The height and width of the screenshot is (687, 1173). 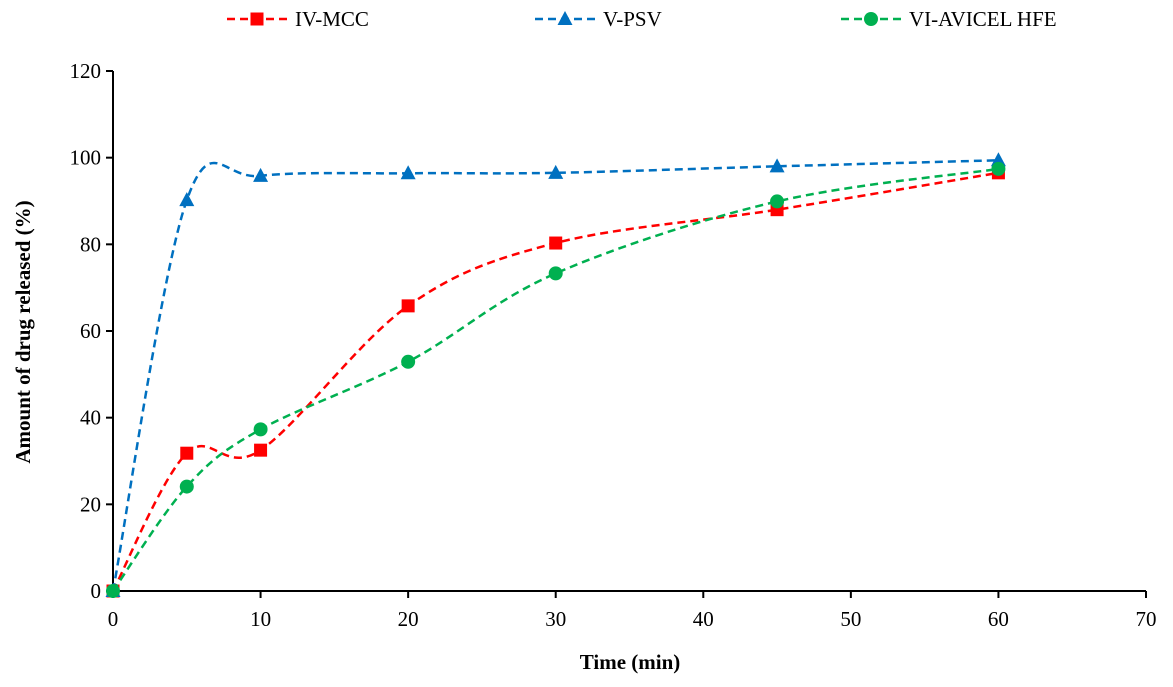 I want to click on legend-item: VI-AVICEL HFE, so click(x=949, y=19).